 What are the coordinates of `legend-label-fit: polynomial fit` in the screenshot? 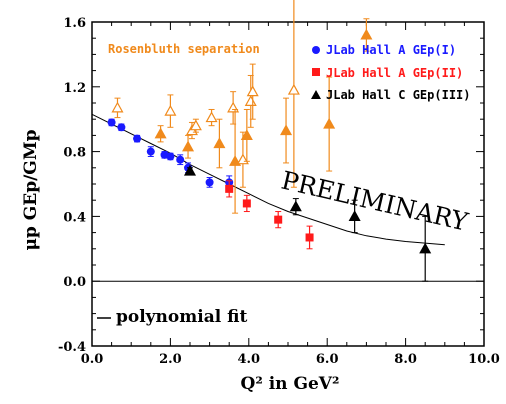 It's located at (181, 317).